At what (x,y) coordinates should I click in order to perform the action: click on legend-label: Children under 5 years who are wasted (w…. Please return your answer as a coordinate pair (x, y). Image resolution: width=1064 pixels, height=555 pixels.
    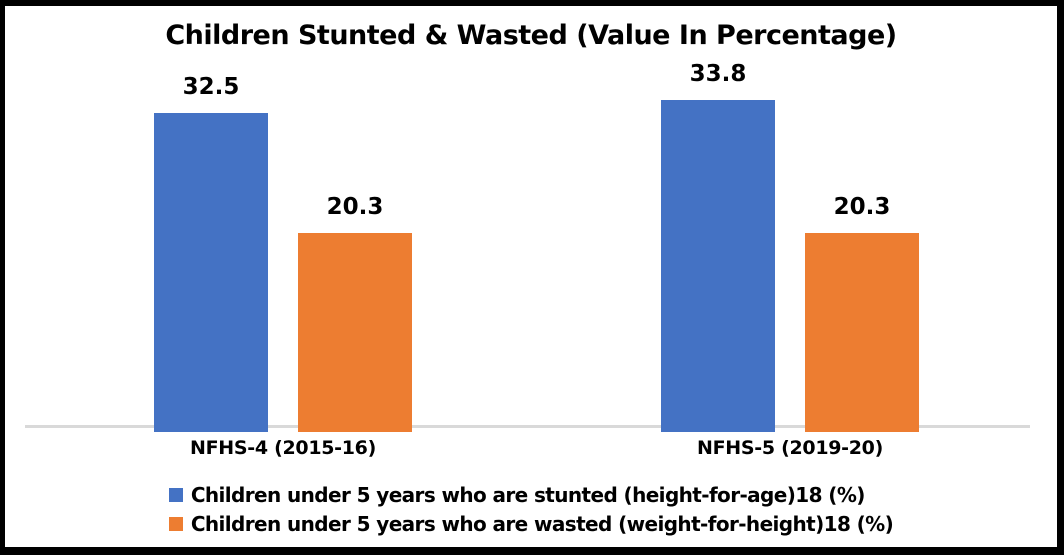
    Looking at the image, I should click on (542, 524).